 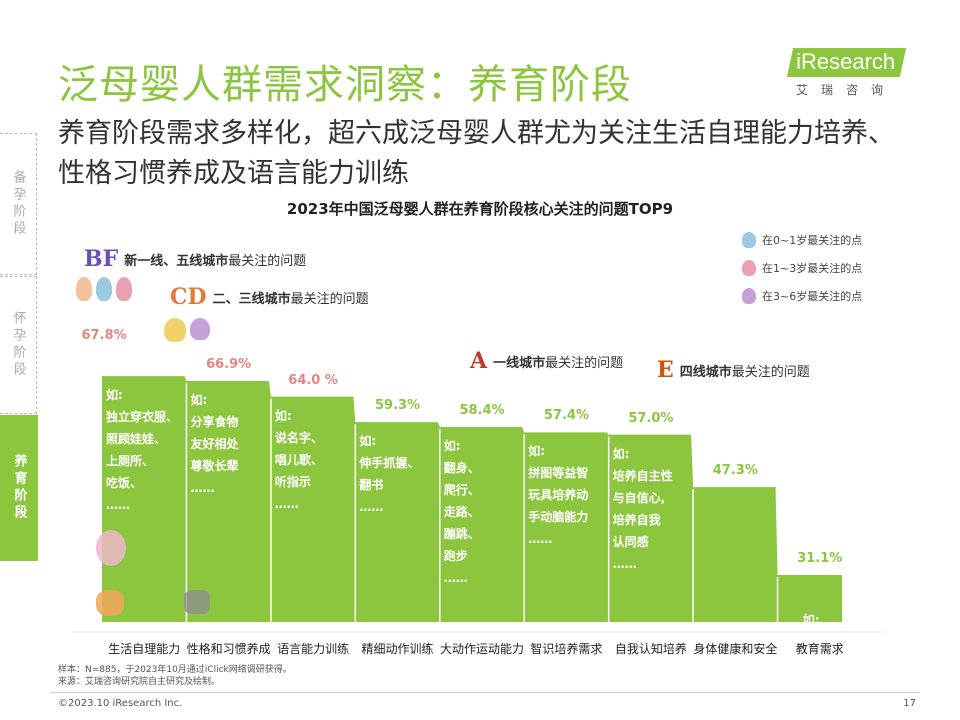 I want to click on legend-item-1-3: 在1~3岁最关注的点, so click(x=802, y=268).